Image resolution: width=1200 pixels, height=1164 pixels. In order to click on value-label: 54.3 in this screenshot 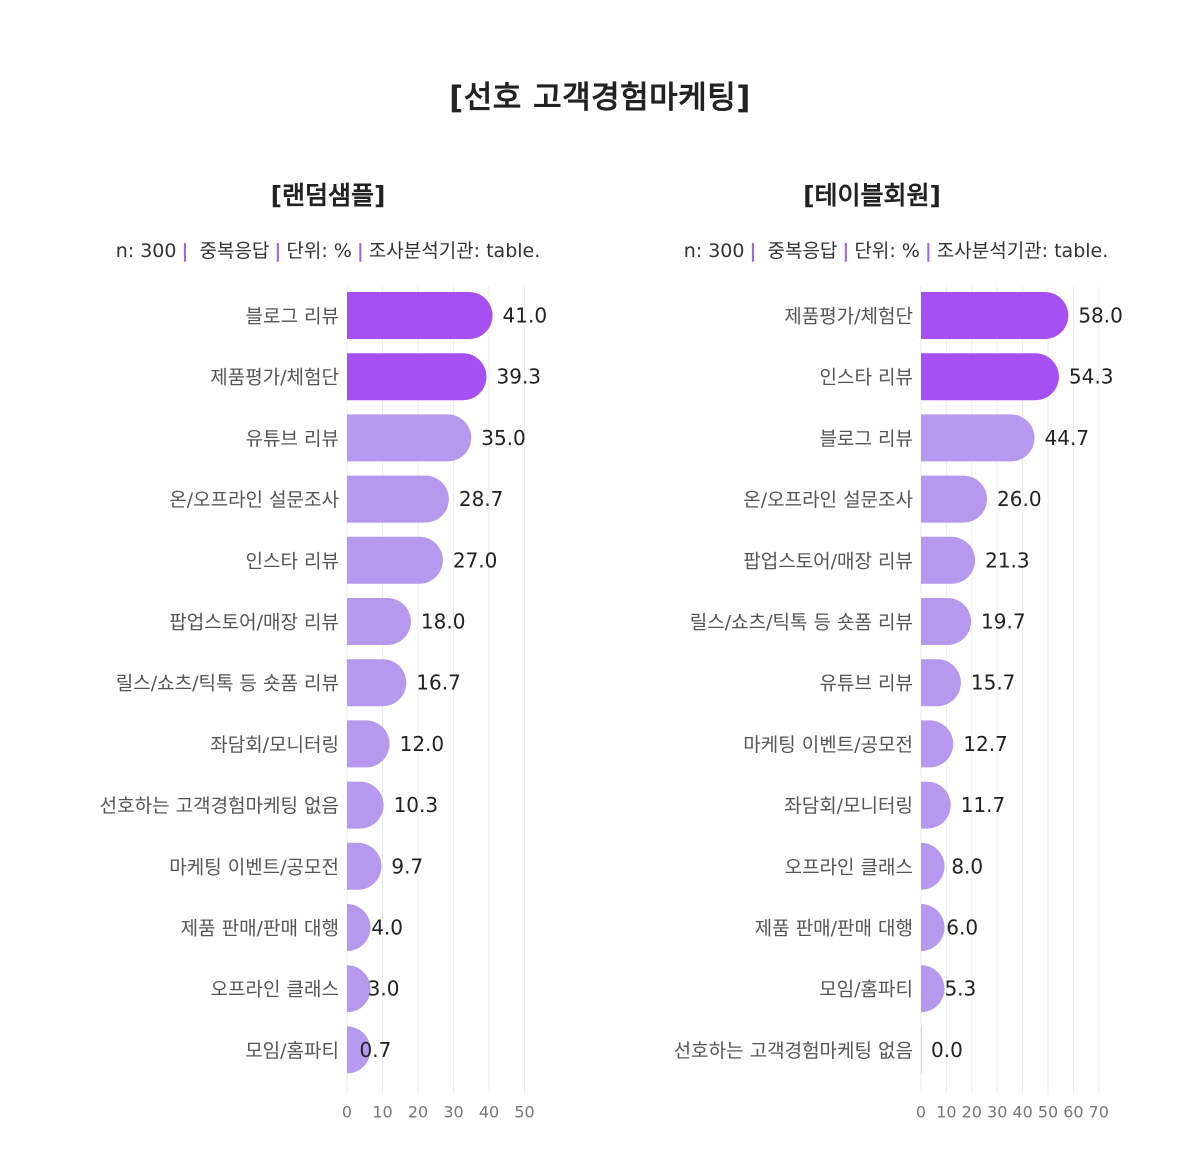, I will do `click(1091, 377)`.